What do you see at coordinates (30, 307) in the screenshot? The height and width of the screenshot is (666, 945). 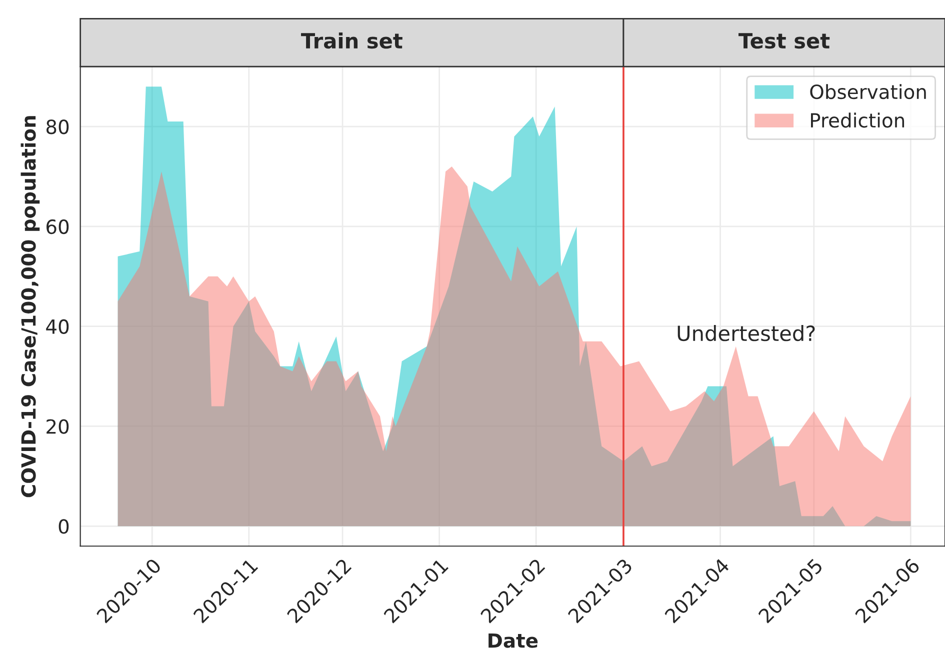 I see `y-axis-title: COVID-19 Case/100,000 population` at bounding box center [30, 307].